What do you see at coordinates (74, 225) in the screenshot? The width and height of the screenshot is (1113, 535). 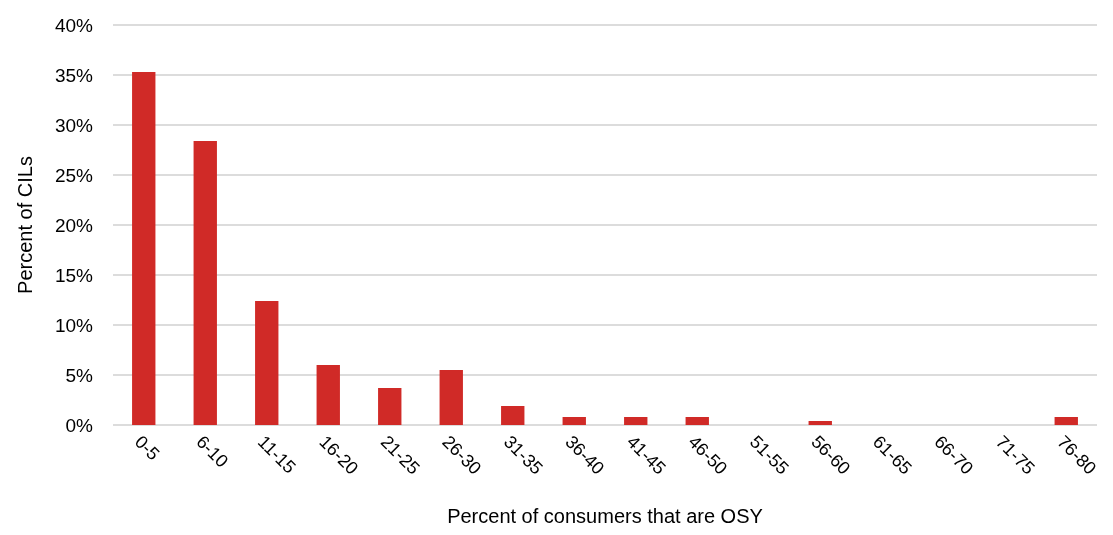 I see `y-tick-label: 20%` at bounding box center [74, 225].